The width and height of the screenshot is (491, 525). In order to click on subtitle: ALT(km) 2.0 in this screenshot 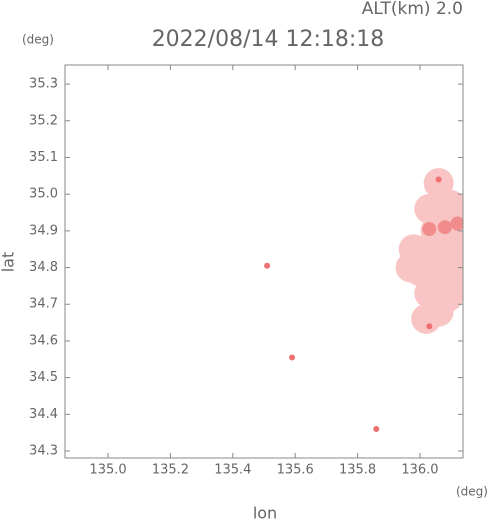, I will do `click(412, 9)`.